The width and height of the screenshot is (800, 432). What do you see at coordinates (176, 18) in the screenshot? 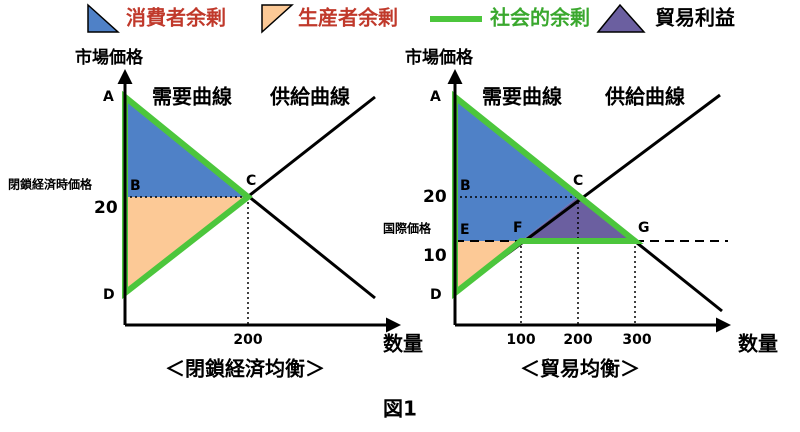
I see `legend-label: 消費者余剰` at bounding box center [176, 18].